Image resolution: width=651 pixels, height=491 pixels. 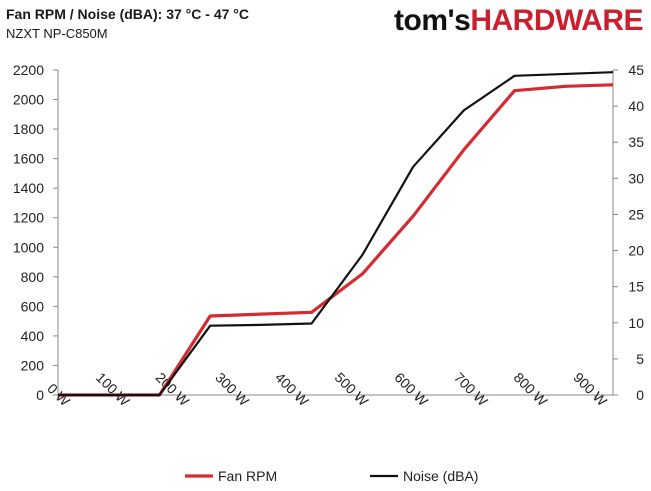 What do you see at coordinates (28, 247) in the screenshot?
I see `y-left-tick-label: 1000` at bounding box center [28, 247].